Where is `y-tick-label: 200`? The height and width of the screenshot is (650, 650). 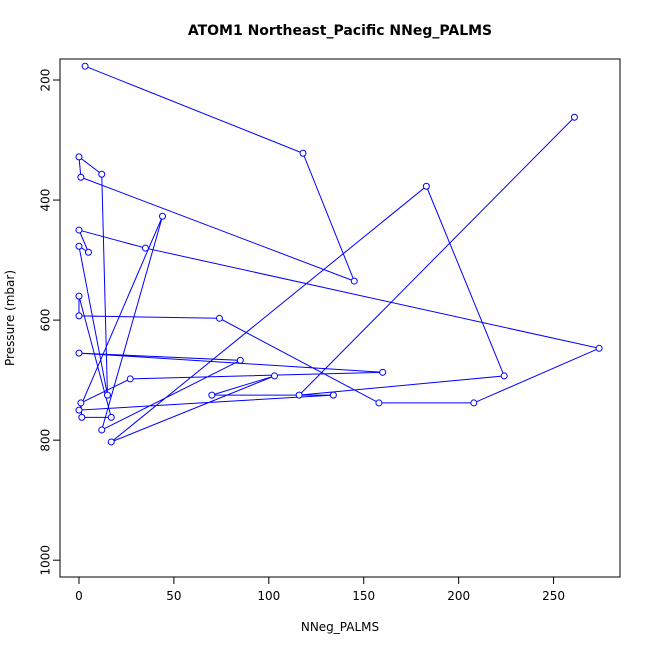
y-tick-label: 200 is located at coordinates (46, 80).